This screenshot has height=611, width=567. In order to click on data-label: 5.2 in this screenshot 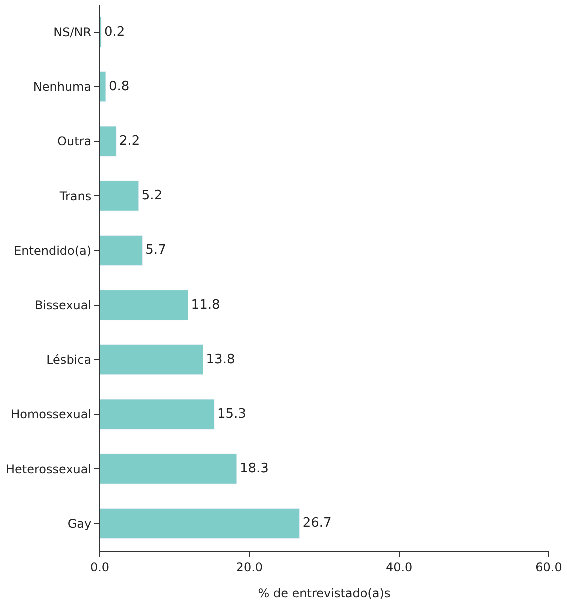, I will do `click(152, 196)`.